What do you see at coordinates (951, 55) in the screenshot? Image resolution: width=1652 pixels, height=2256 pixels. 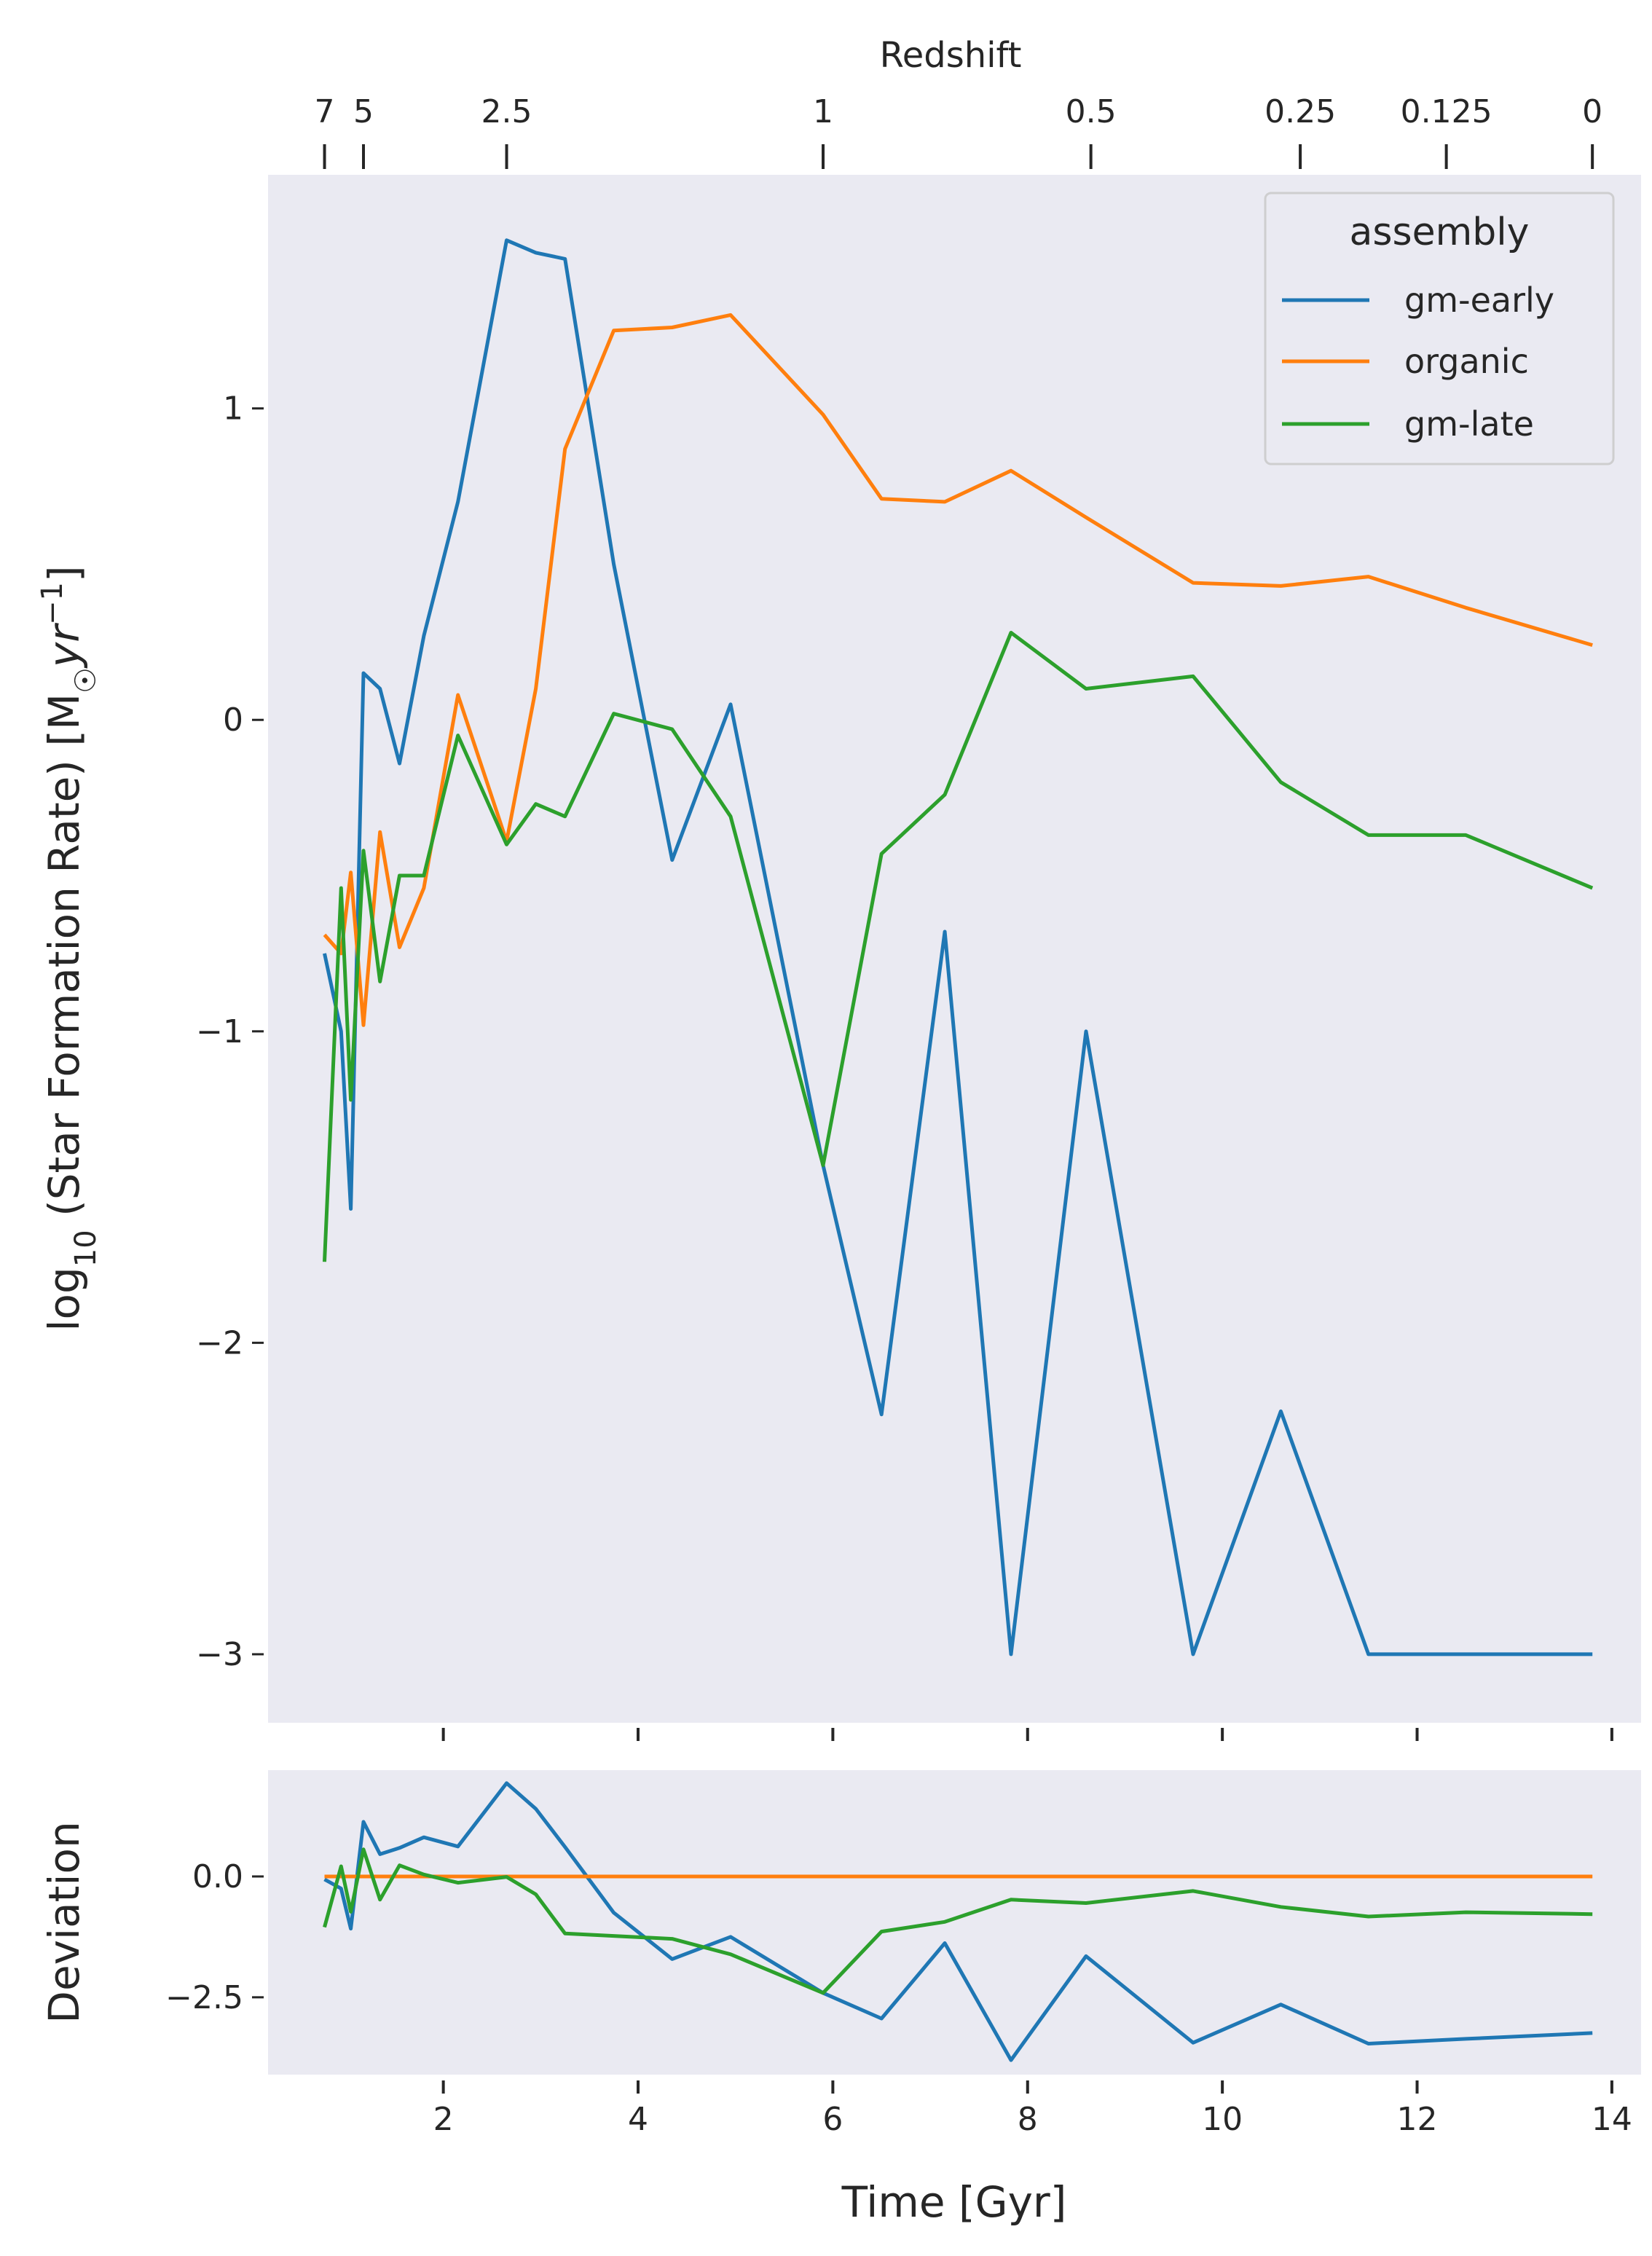 I see `redshift-axis-title: Redshift` at bounding box center [951, 55].